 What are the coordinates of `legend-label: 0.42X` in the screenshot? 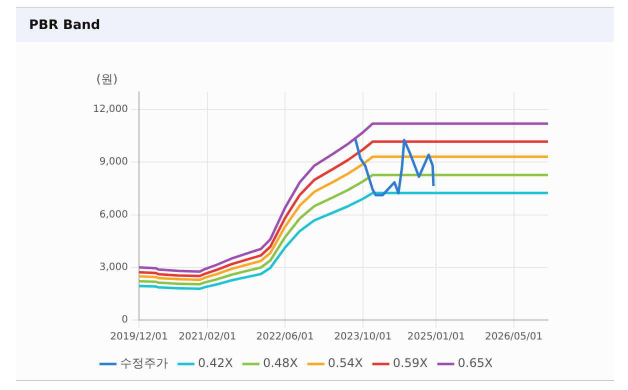 It's located at (215, 363).